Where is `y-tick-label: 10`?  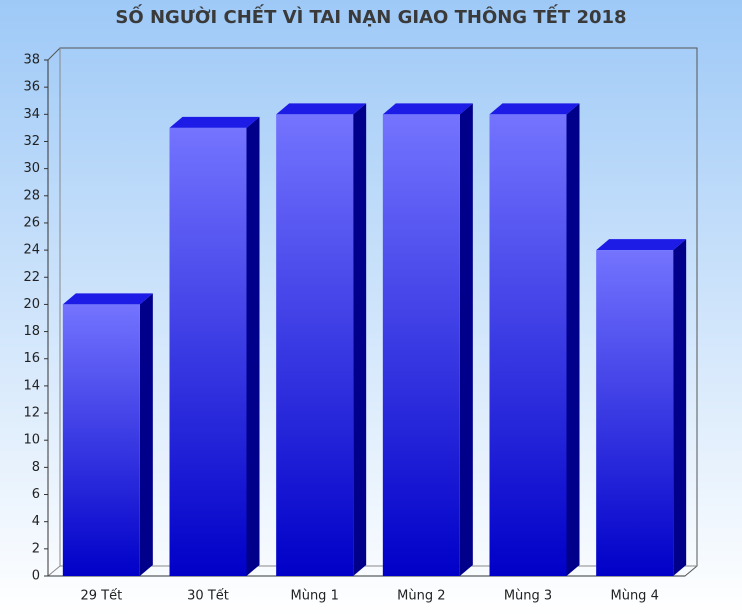 y-tick-label: 10 is located at coordinates (31, 440).